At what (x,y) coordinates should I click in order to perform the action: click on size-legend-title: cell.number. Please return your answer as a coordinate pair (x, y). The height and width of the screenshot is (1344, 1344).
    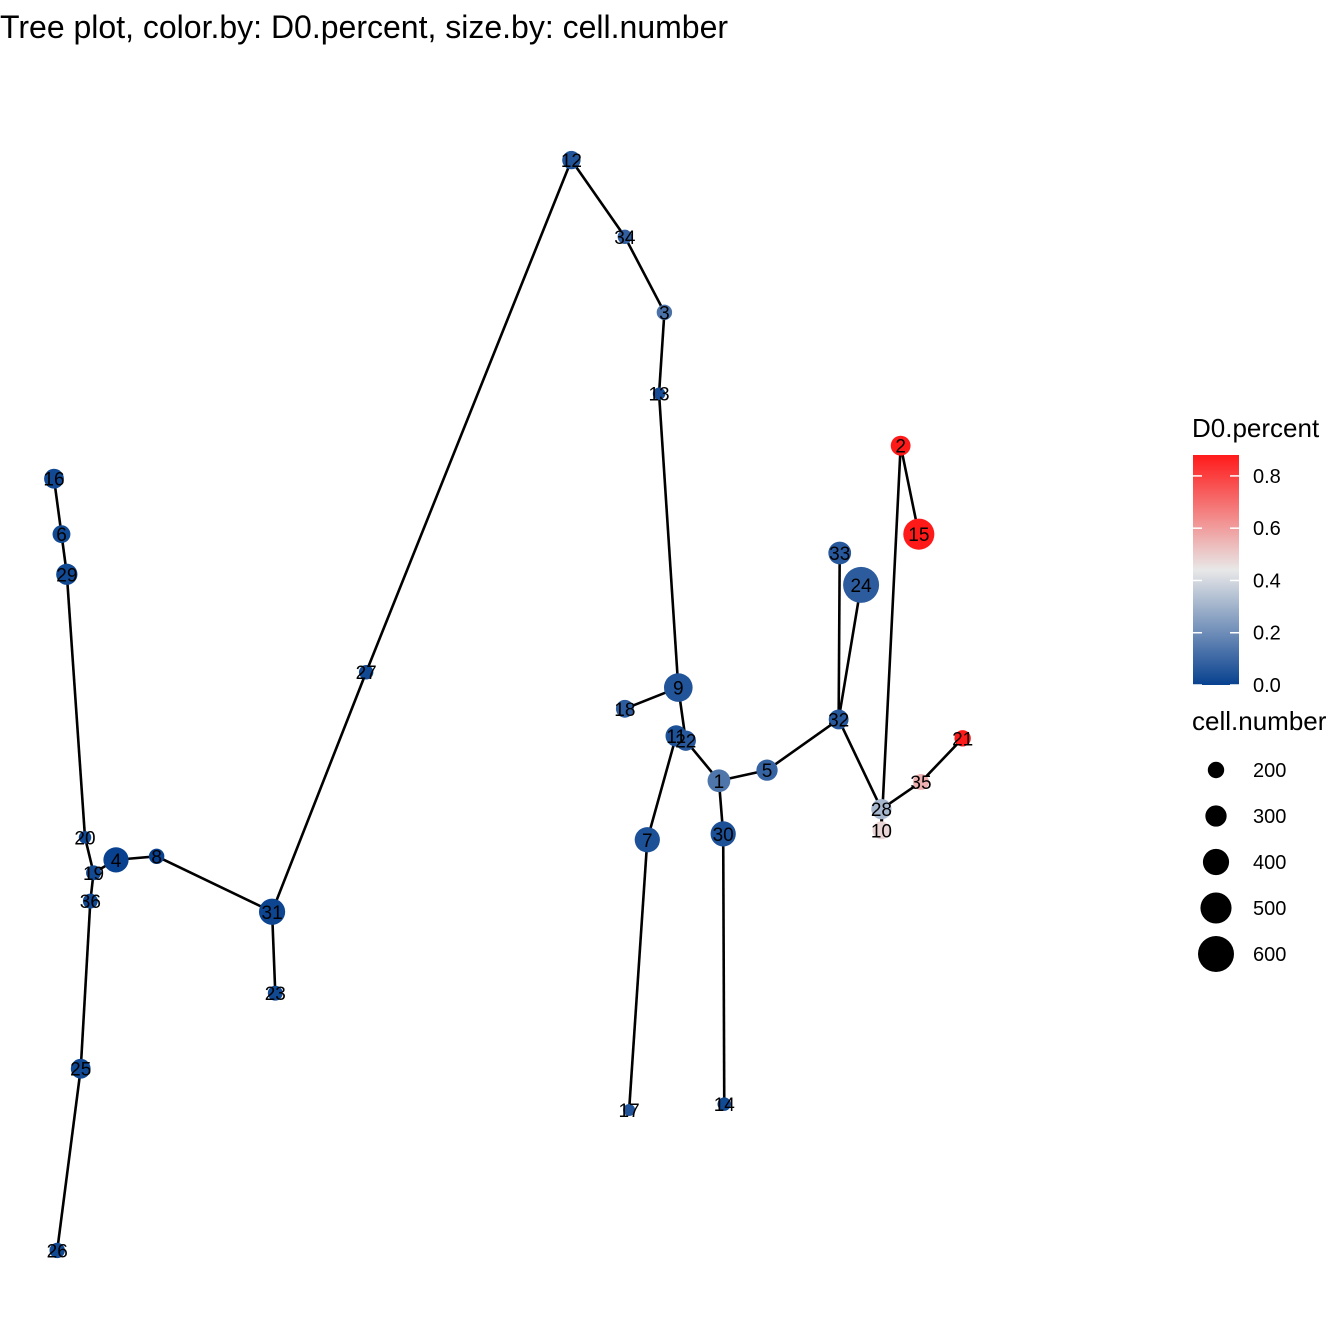
    Looking at the image, I should click on (1259, 721).